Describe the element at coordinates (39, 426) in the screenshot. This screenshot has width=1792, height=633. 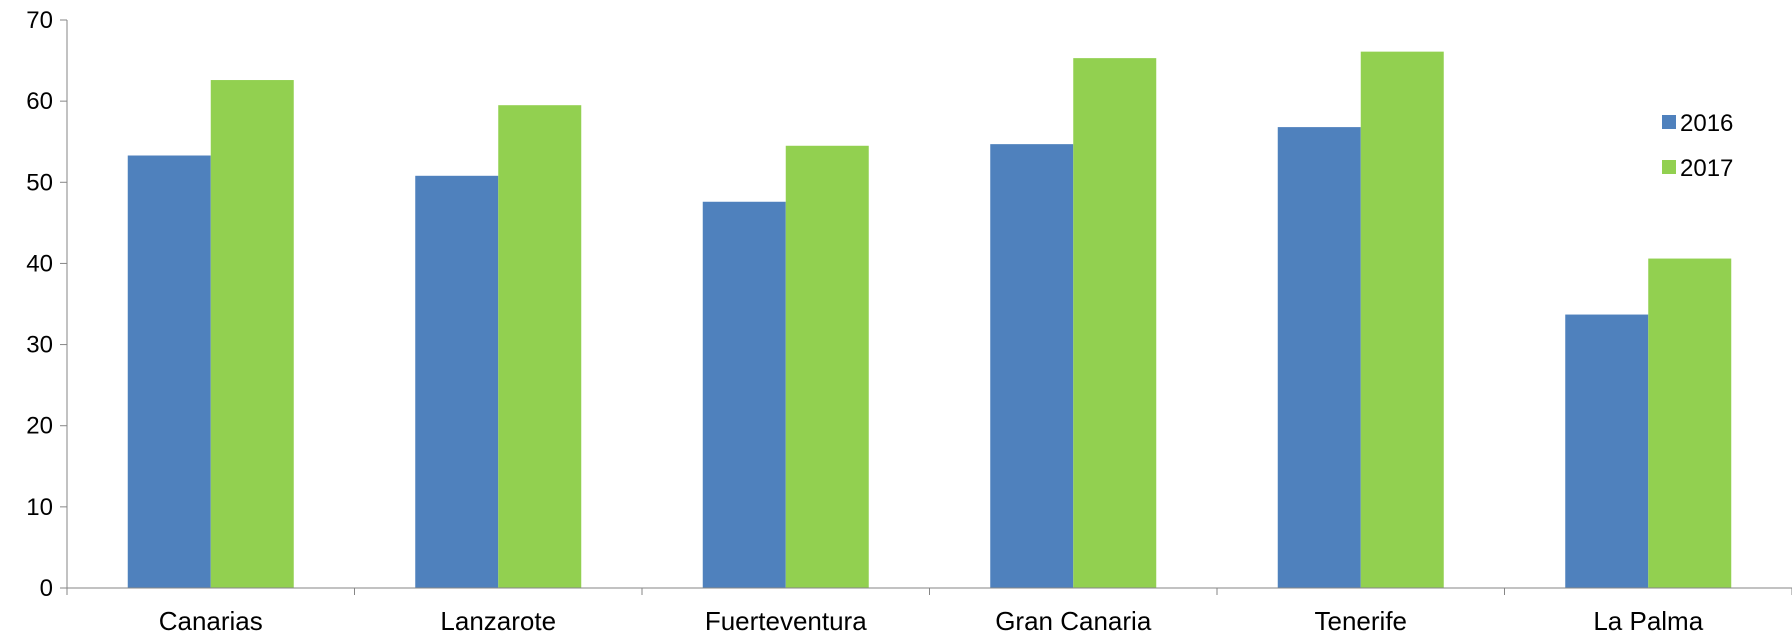
I see `y-tick-label: 20` at that location.